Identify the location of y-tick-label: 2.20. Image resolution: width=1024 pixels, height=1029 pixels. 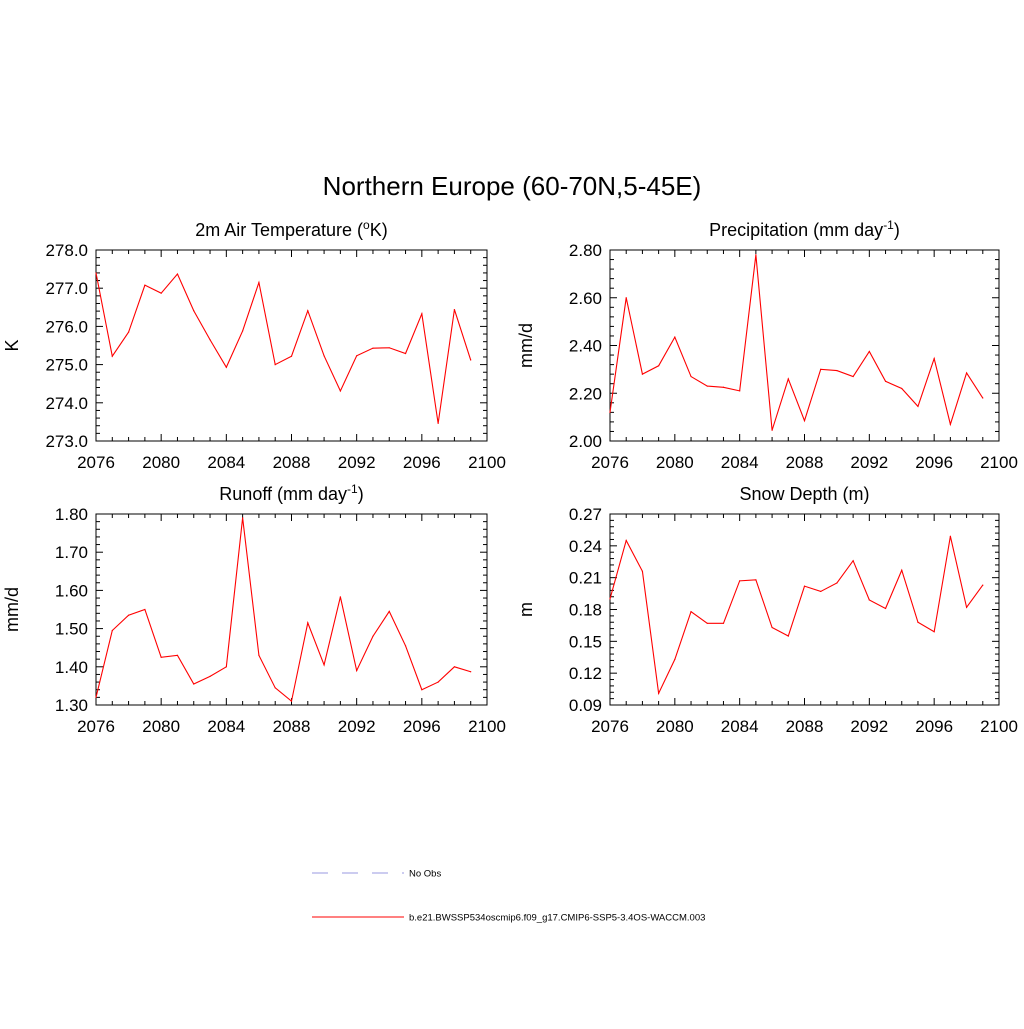
(585, 393).